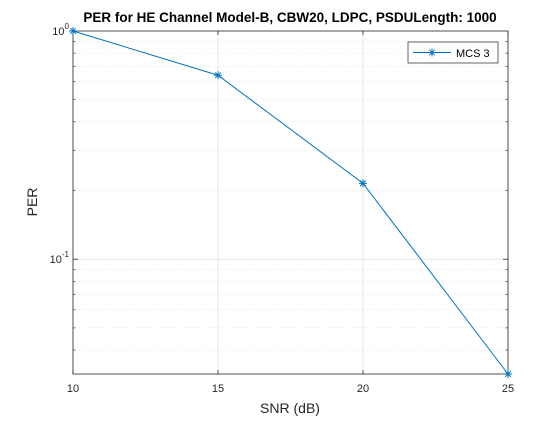 The height and width of the screenshot is (425, 560). What do you see at coordinates (473, 54) in the screenshot?
I see `legend-entry-label: MCS 3` at bounding box center [473, 54].